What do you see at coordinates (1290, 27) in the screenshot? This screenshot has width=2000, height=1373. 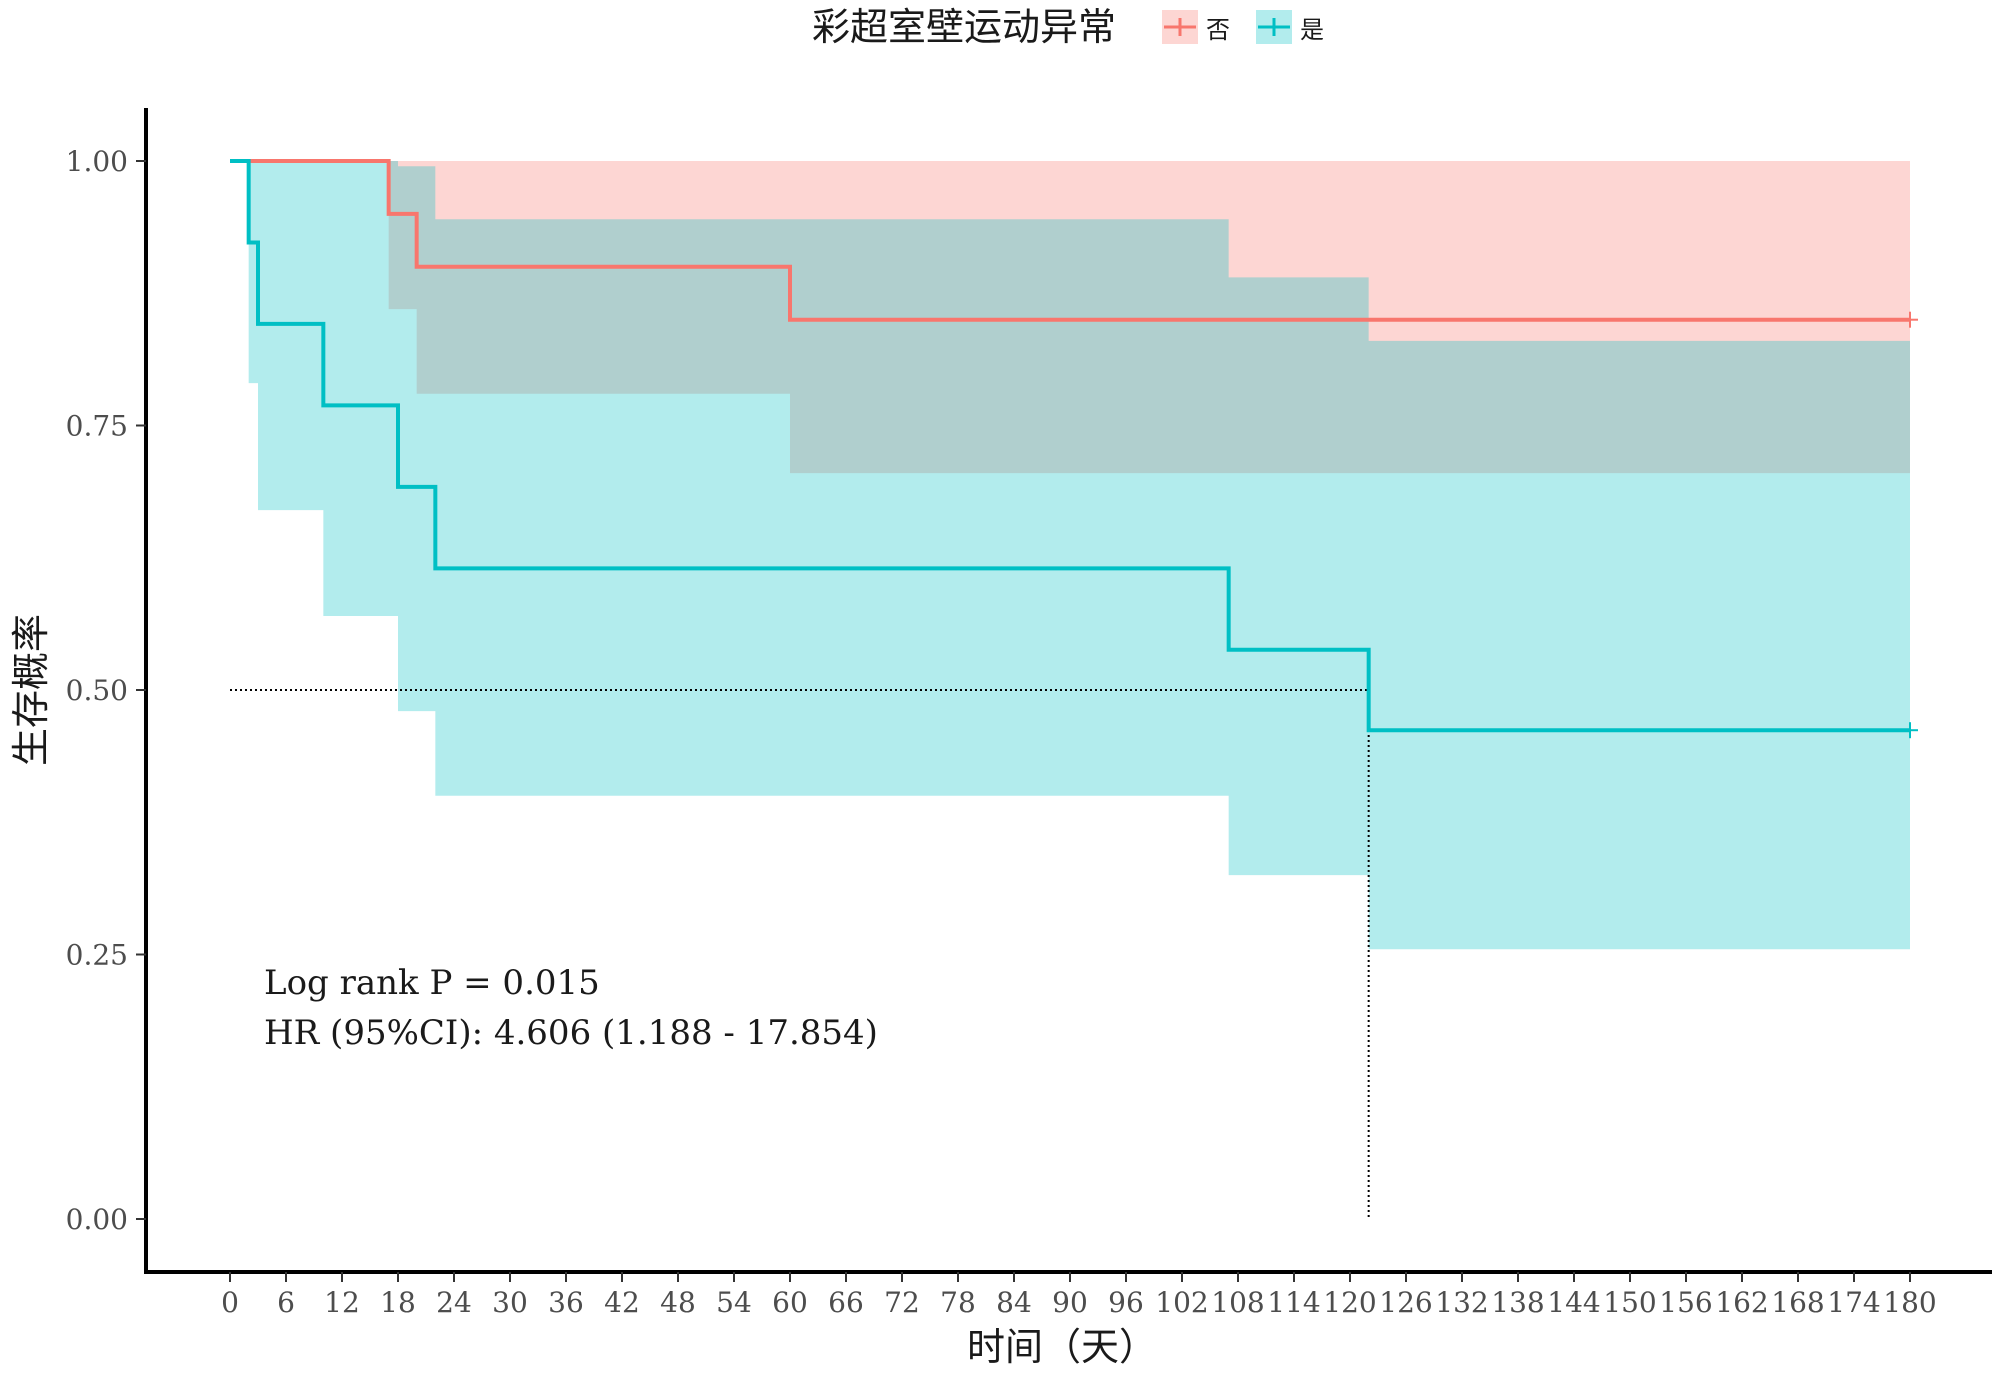 I see `legend-item-yes: 是` at bounding box center [1290, 27].